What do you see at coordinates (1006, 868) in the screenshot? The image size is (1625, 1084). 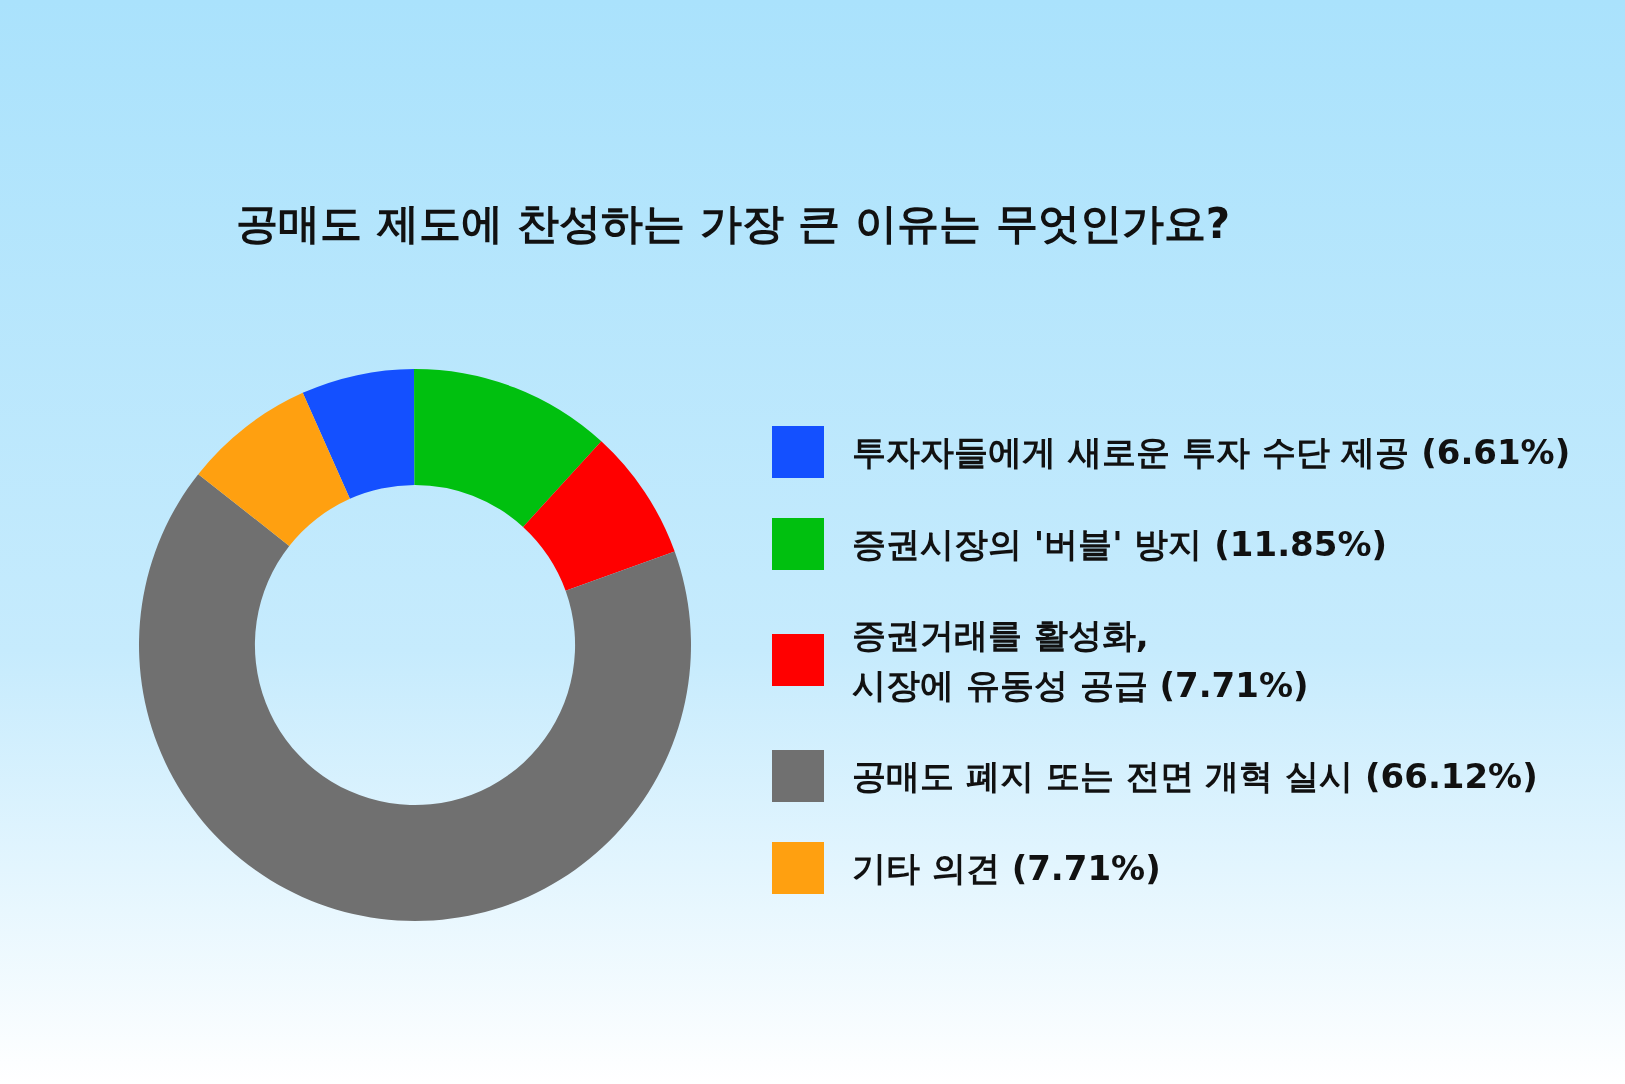 I see `legend-label: 기타 의견 (7.71%)` at bounding box center [1006, 868].